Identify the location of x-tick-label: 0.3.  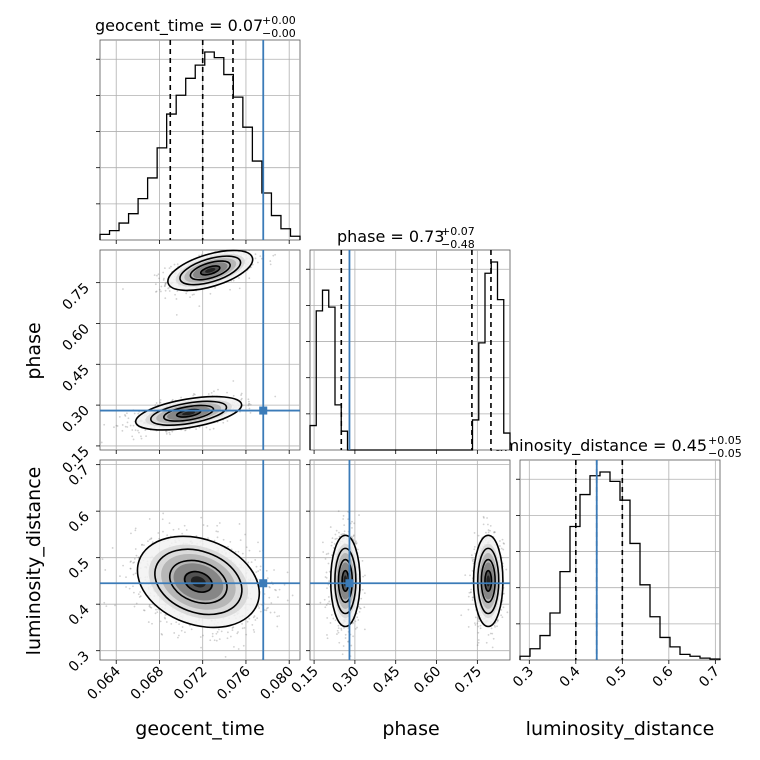
(523, 677).